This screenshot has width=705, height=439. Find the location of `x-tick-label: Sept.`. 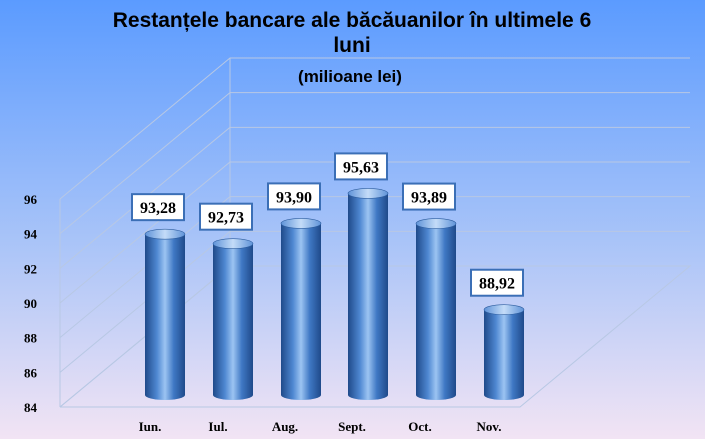

x-tick-label: Sept. is located at coordinates (352, 426).